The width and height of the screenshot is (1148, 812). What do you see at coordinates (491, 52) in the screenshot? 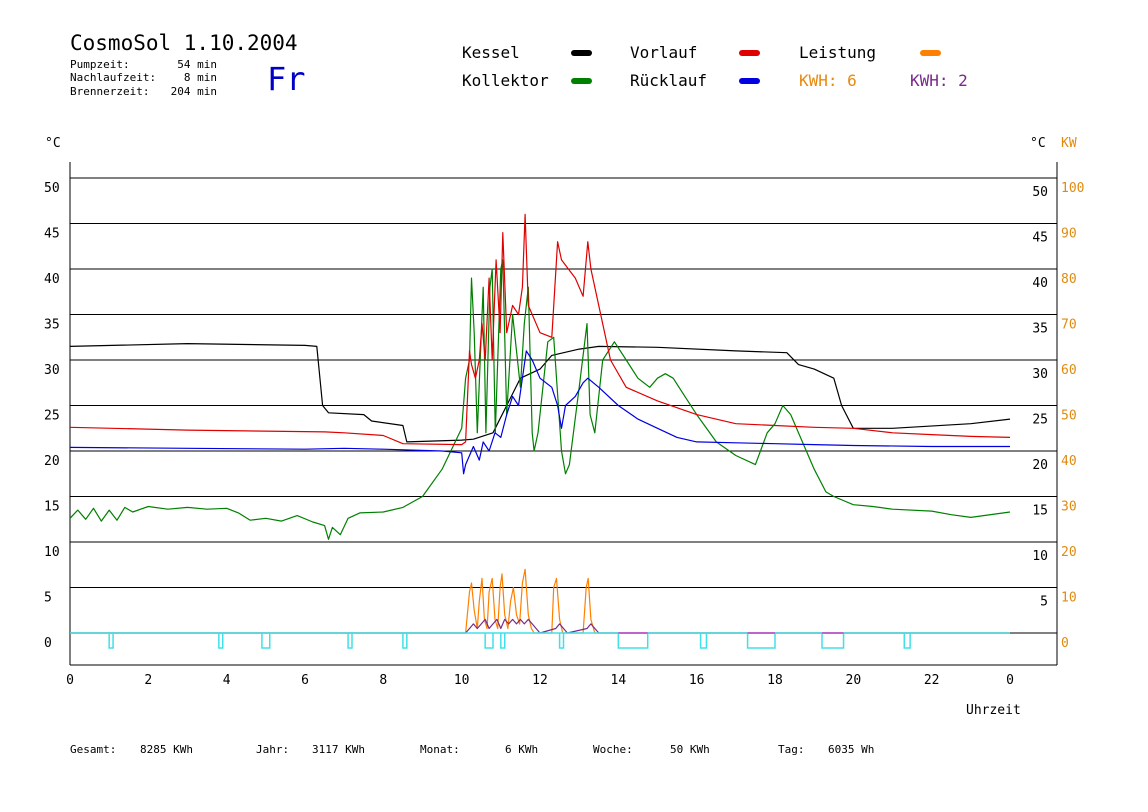
I see `legend-label-kessel: Kessel` at bounding box center [491, 52].